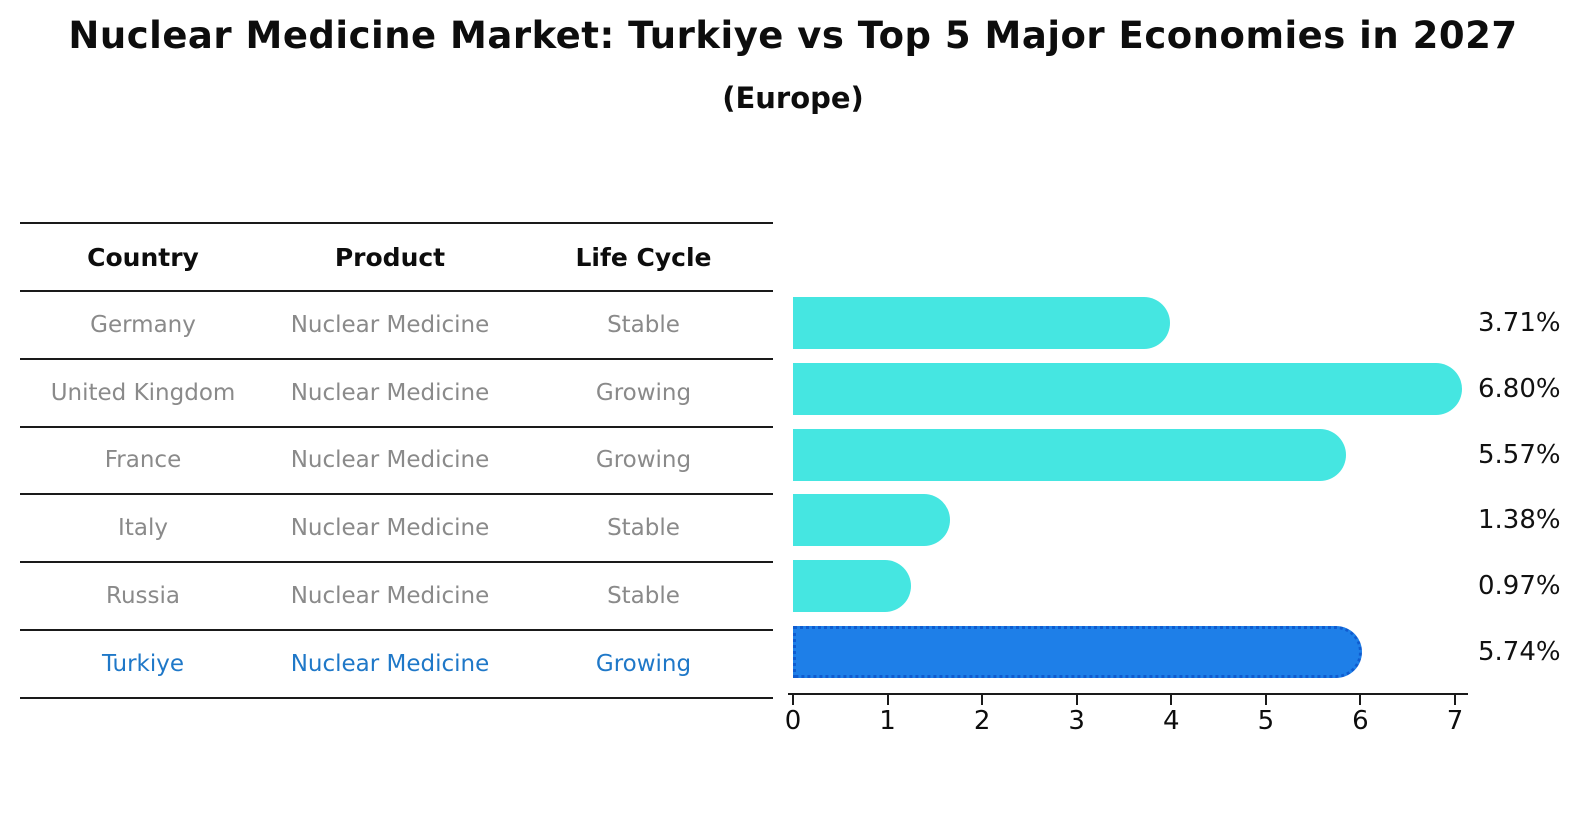  I want to click on bar-turkiye, so click(1077, 652).